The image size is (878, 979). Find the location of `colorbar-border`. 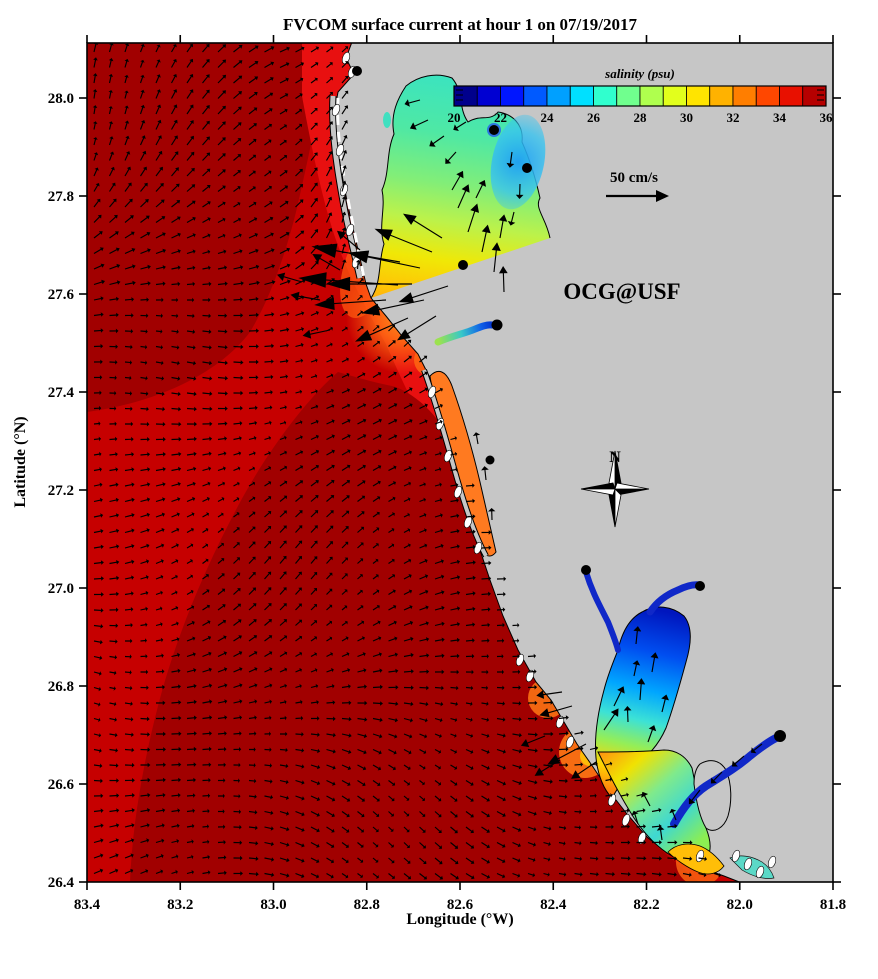

colorbar-border is located at coordinates (640, 96).